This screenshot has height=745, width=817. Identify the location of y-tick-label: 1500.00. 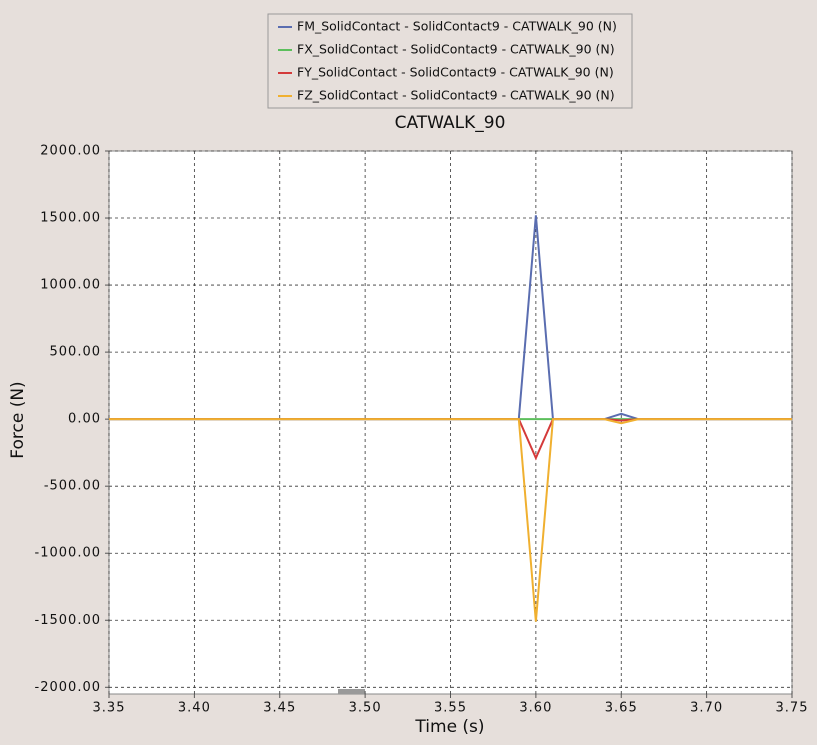
(70, 218).